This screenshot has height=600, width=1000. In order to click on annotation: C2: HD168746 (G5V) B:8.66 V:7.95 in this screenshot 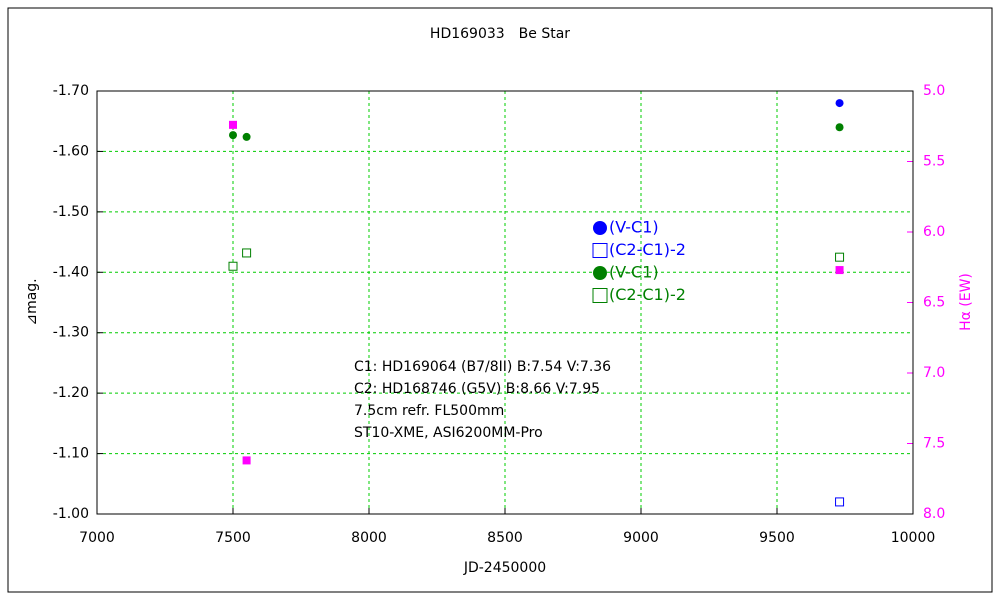, I will do `click(477, 389)`.